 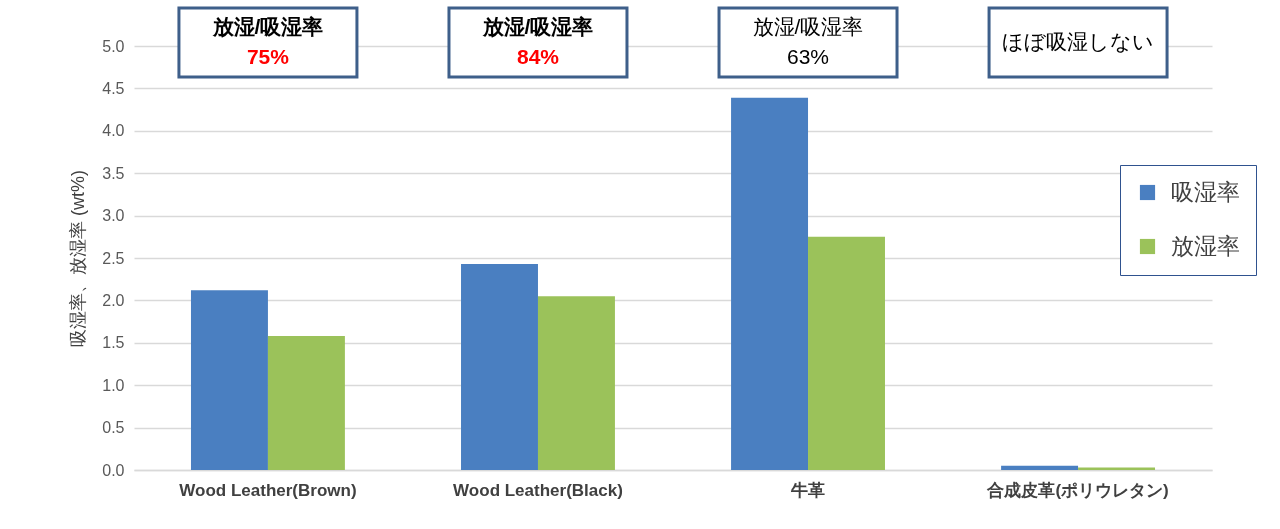 I want to click on annotation: 放湿/吸湿率 63%, so click(x=808, y=41).